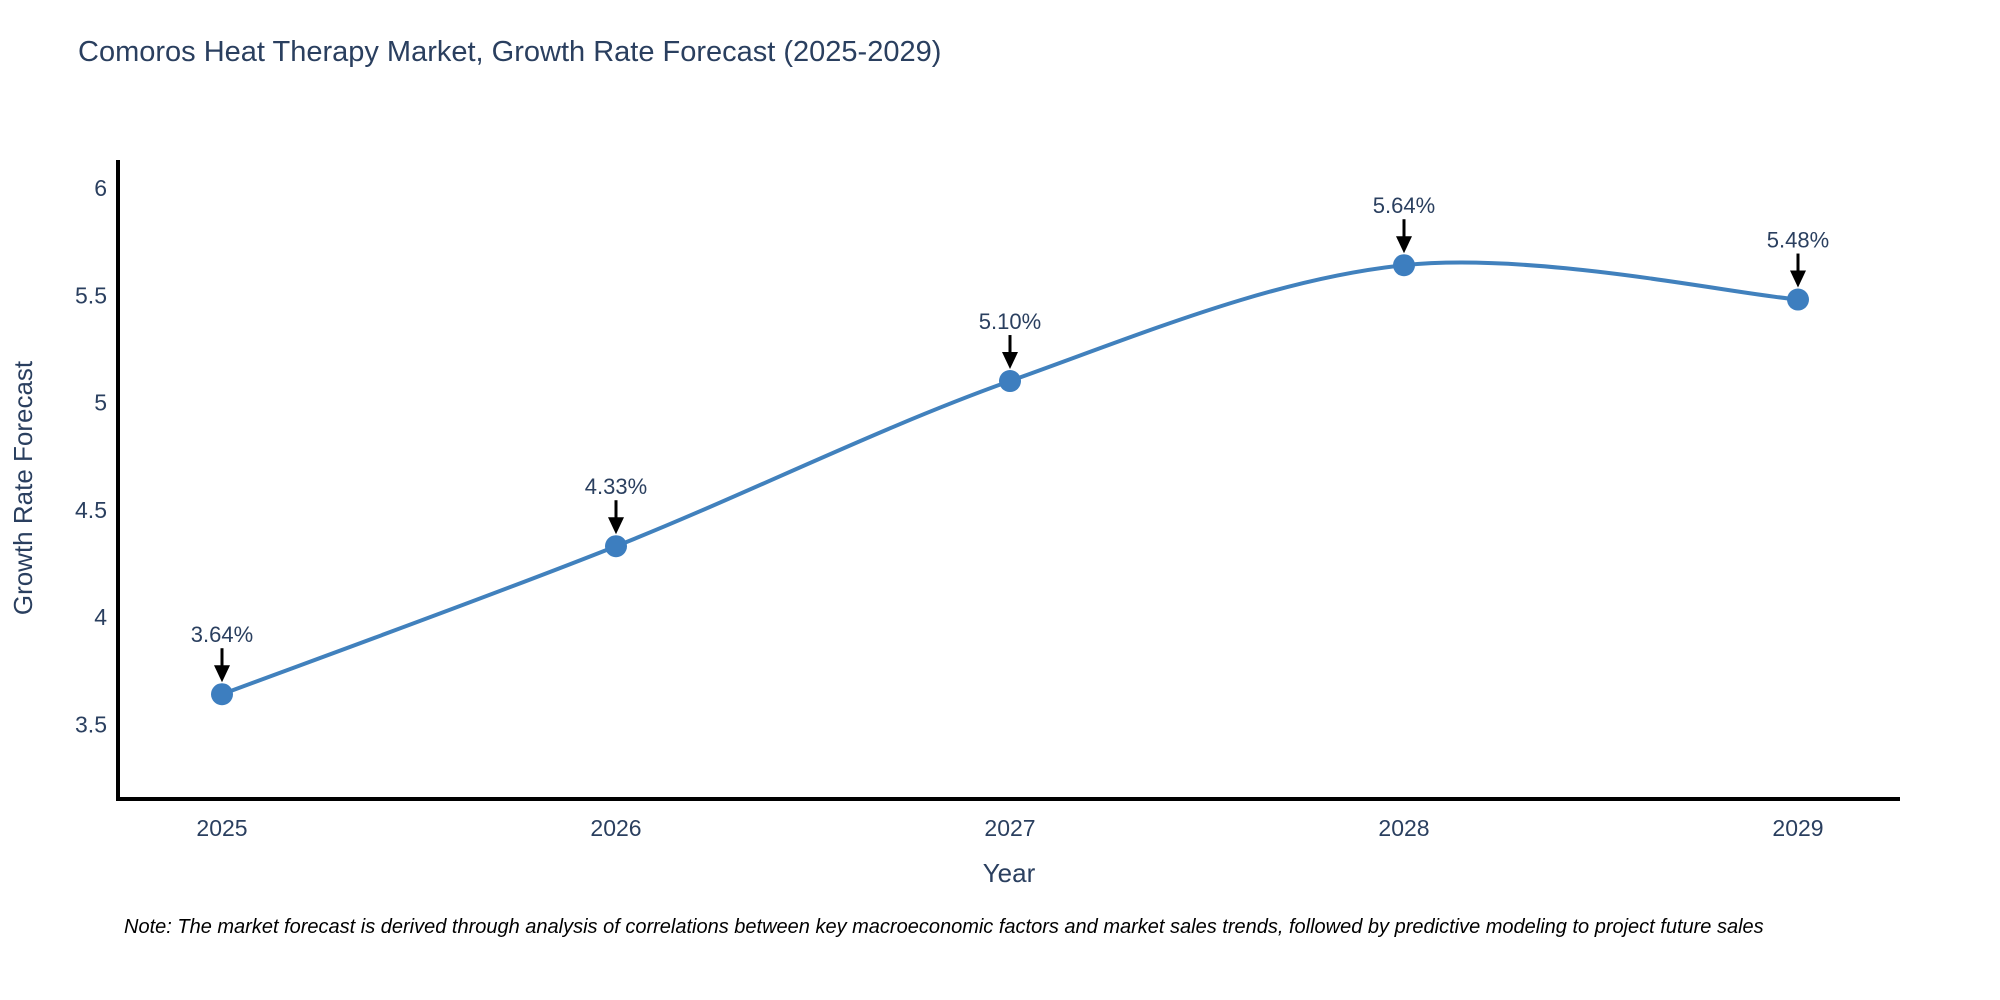  I want to click on annotation-label-2025: 3.64%, so click(222, 634).